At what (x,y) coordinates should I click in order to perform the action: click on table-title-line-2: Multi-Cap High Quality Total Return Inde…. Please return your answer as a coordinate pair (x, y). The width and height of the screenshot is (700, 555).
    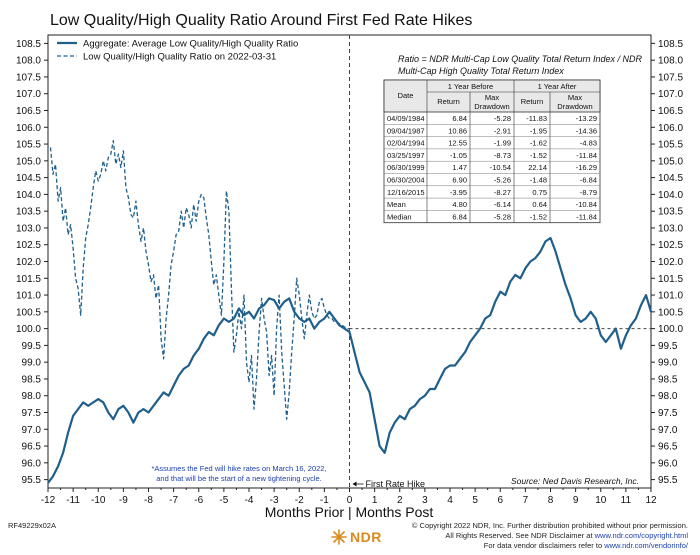
    Looking at the image, I should click on (481, 71).